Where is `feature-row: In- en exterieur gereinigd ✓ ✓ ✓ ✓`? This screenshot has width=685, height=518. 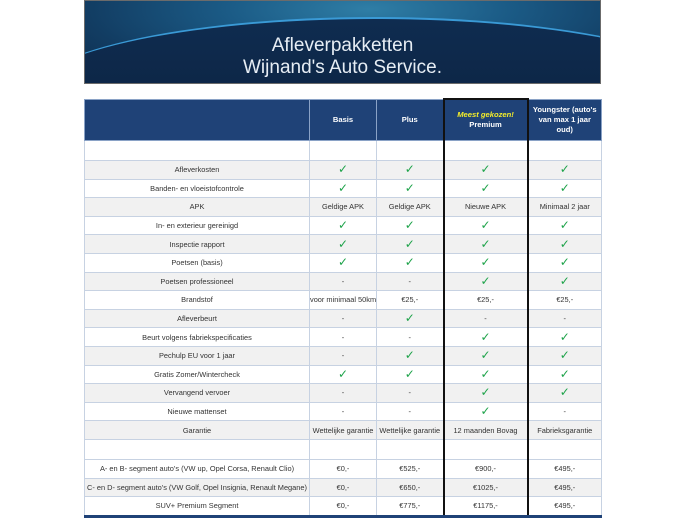 feature-row: In- en exterieur gereinigd ✓ ✓ ✓ ✓ is located at coordinates (343, 225).